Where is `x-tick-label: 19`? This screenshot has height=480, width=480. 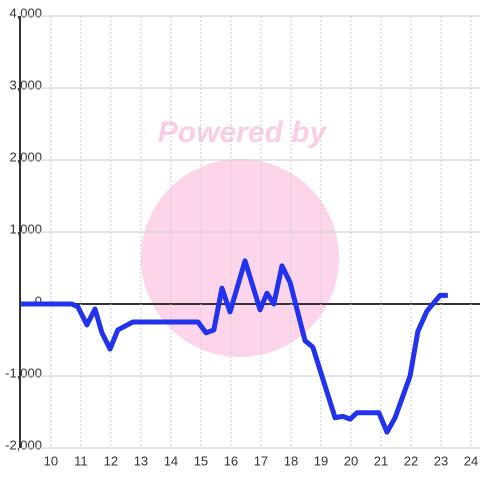
x-tick-label: 19 is located at coordinates (321, 460).